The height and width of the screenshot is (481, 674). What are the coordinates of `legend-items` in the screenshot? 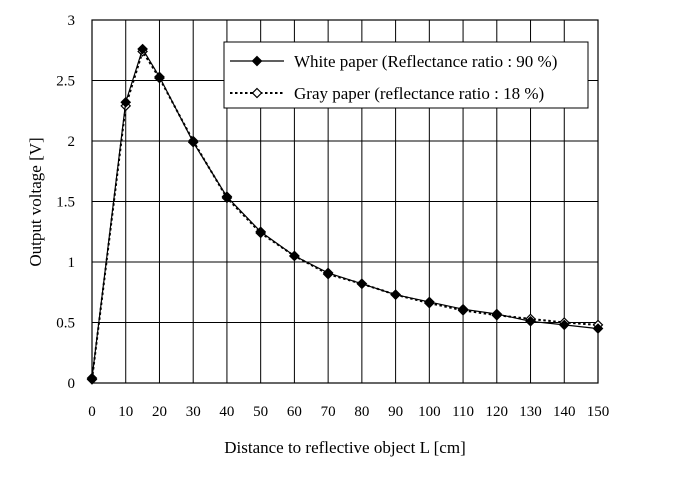 It's located at (257, 77).